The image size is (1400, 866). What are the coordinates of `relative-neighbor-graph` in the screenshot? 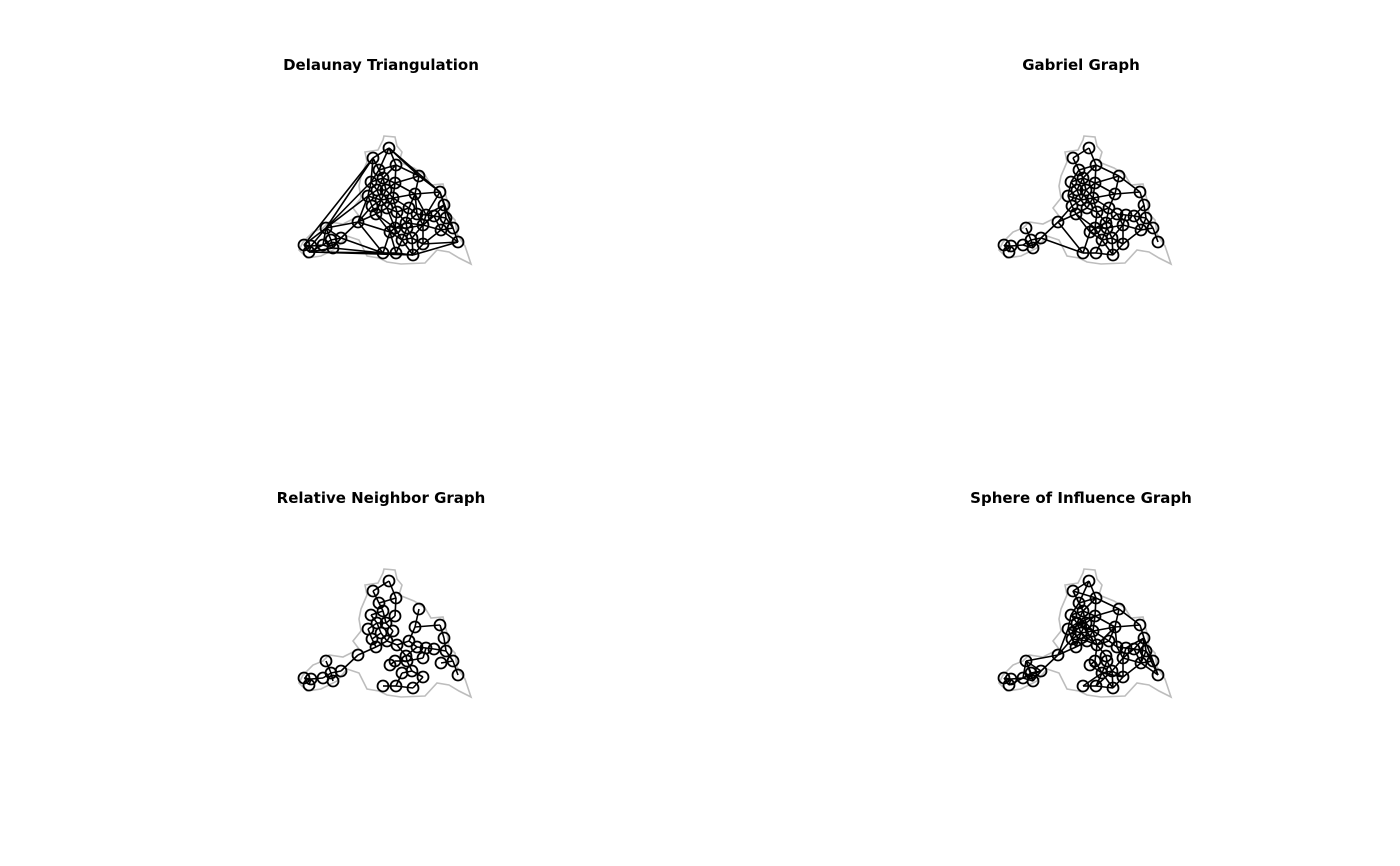 It's located at (385, 633).